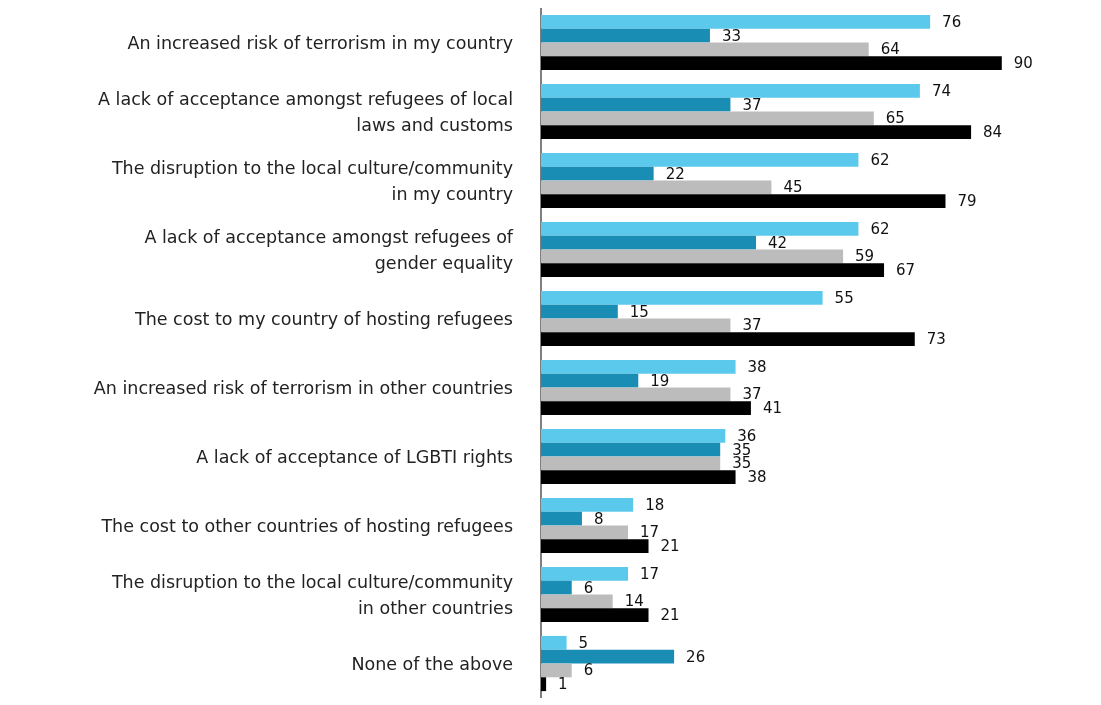 The width and height of the screenshot is (1101, 705). What do you see at coordinates (311, 180) in the screenshot?
I see `y-tick-label: The disruption to the local culture/community in my country` at bounding box center [311, 180].